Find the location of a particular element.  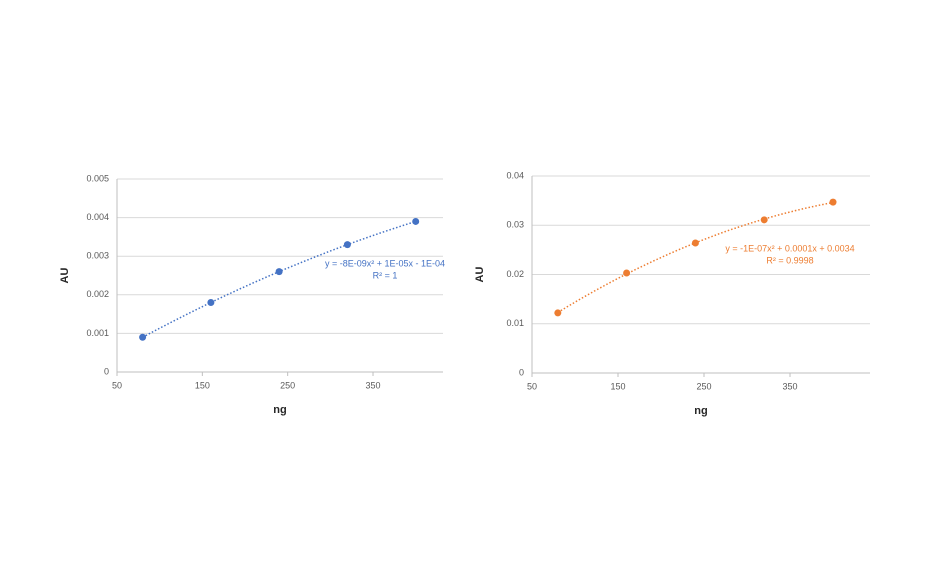

y-tick-label: 0.01 is located at coordinates (515, 323).